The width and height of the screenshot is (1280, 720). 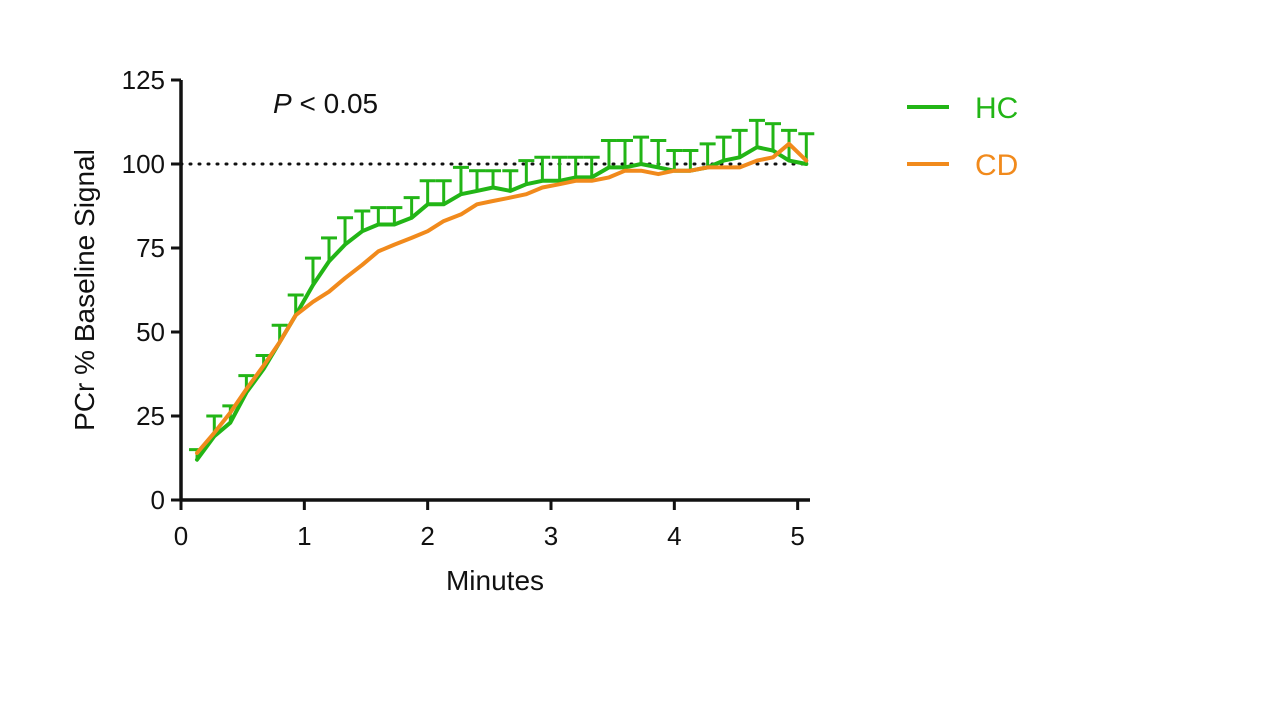 What do you see at coordinates (150, 416) in the screenshot?
I see `y-tick-label: 25` at bounding box center [150, 416].